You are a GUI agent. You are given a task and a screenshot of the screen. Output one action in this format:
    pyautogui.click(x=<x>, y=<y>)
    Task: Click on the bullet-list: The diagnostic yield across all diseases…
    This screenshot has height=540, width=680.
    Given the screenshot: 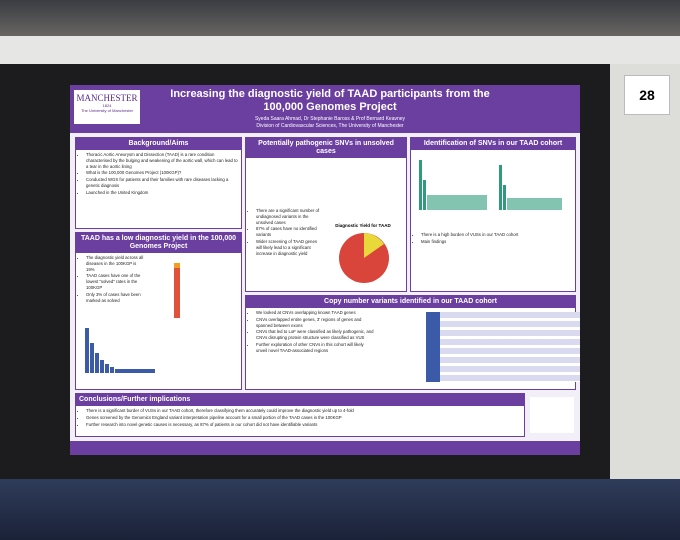 What is the action you would take?
    pyautogui.click(x=112, y=279)
    